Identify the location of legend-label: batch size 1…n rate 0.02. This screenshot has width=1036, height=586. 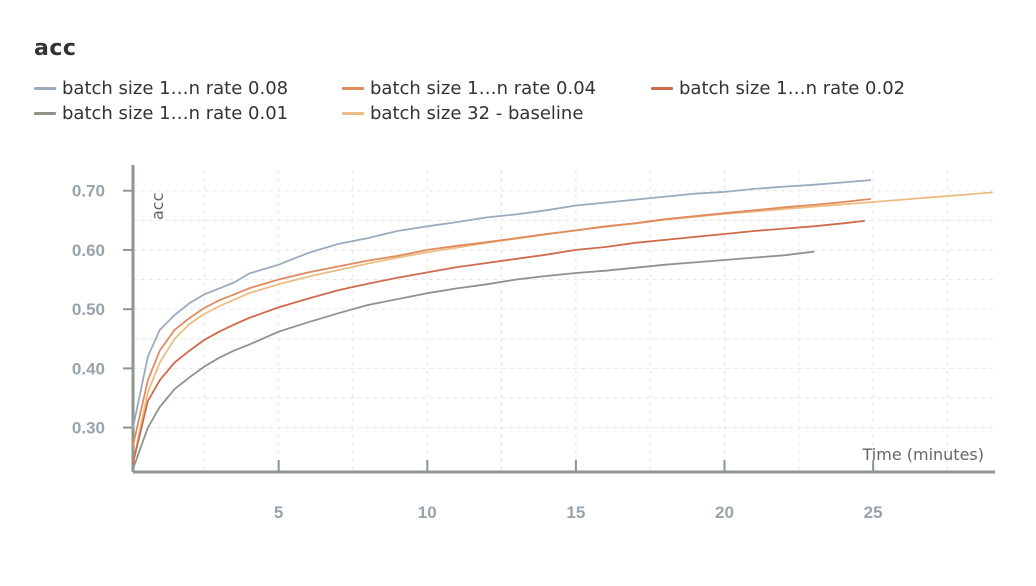
(792, 88).